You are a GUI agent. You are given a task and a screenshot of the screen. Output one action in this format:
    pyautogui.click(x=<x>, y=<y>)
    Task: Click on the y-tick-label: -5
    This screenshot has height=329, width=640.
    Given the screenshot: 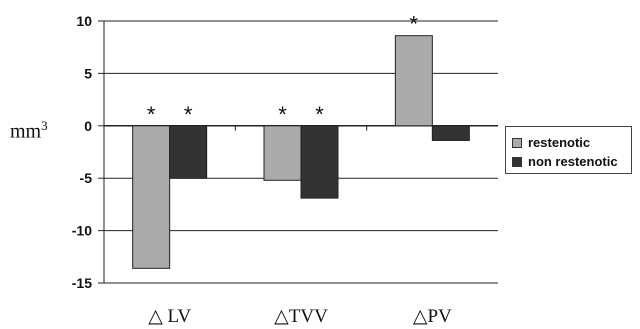 What is the action you would take?
    pyautogui.click(x=86, y=178)
    